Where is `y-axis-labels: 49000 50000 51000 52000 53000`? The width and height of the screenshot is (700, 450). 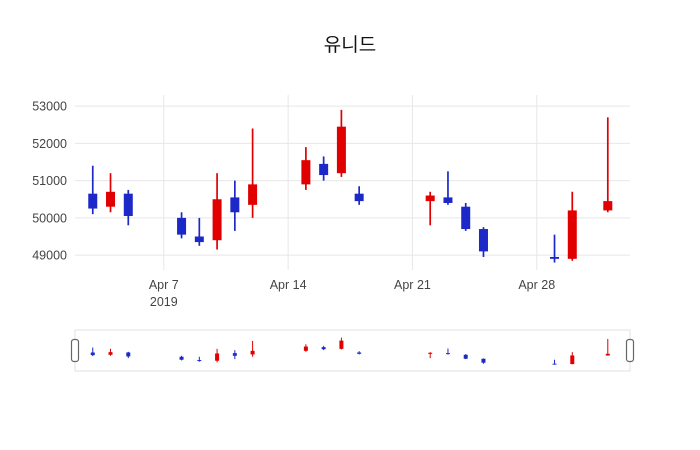
y-axis-labels: 49000 50000 51000 52000 53000 is located at coordinates (49, 181).